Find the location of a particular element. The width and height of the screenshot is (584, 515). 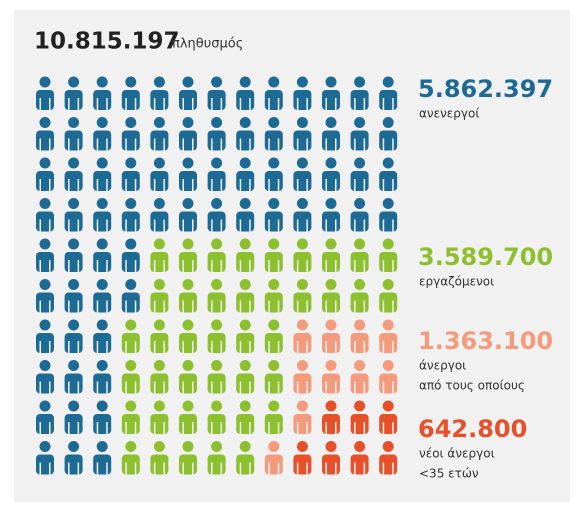

group-label: νέοι άνεργοι is located at coordinates (457, 454).